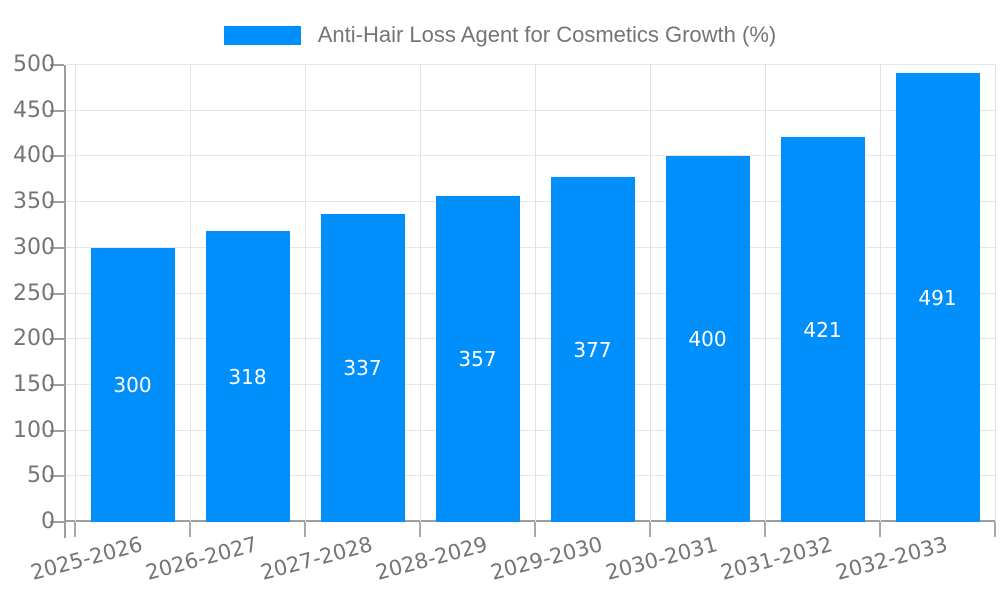 This screenshot has height=600, width=1000. I want to click on x-tick-label: 2031-2032, so click(776, 558).